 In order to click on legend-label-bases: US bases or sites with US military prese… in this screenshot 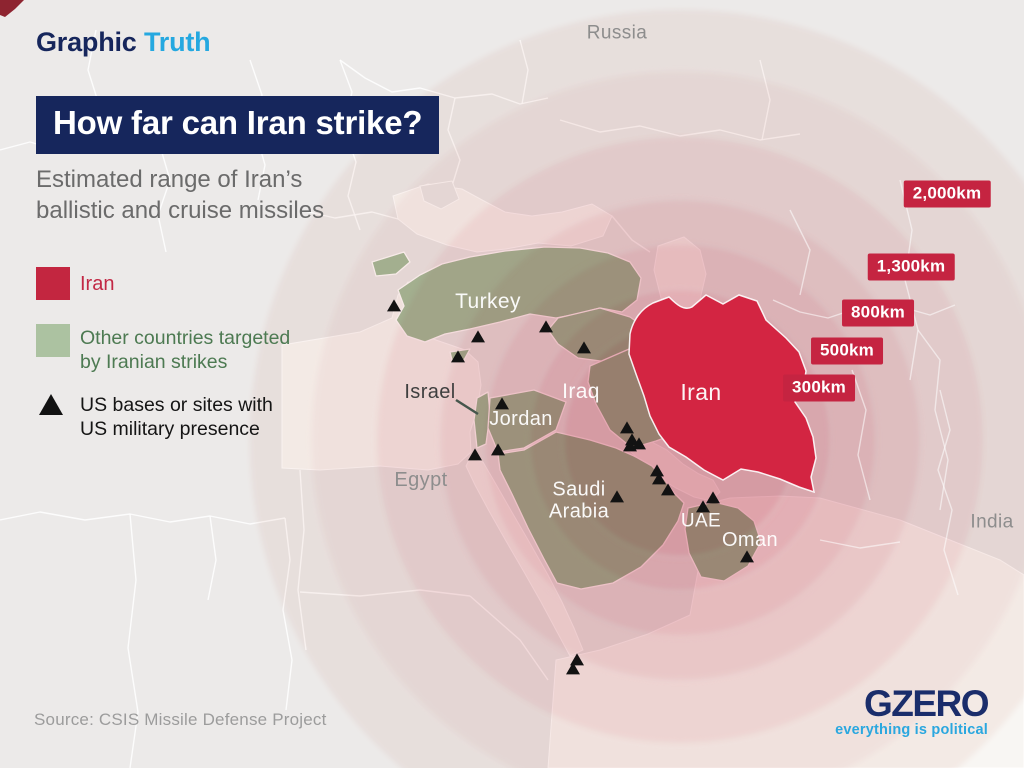, I will do `click(176, 417)`.